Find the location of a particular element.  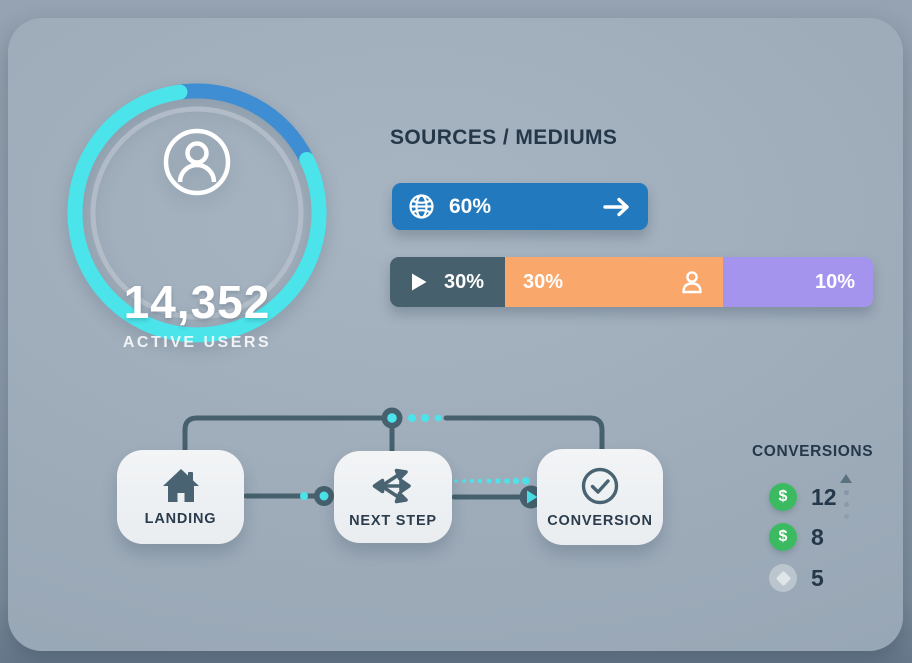

gauge-inner-ring is located at coordinates (197, 213).